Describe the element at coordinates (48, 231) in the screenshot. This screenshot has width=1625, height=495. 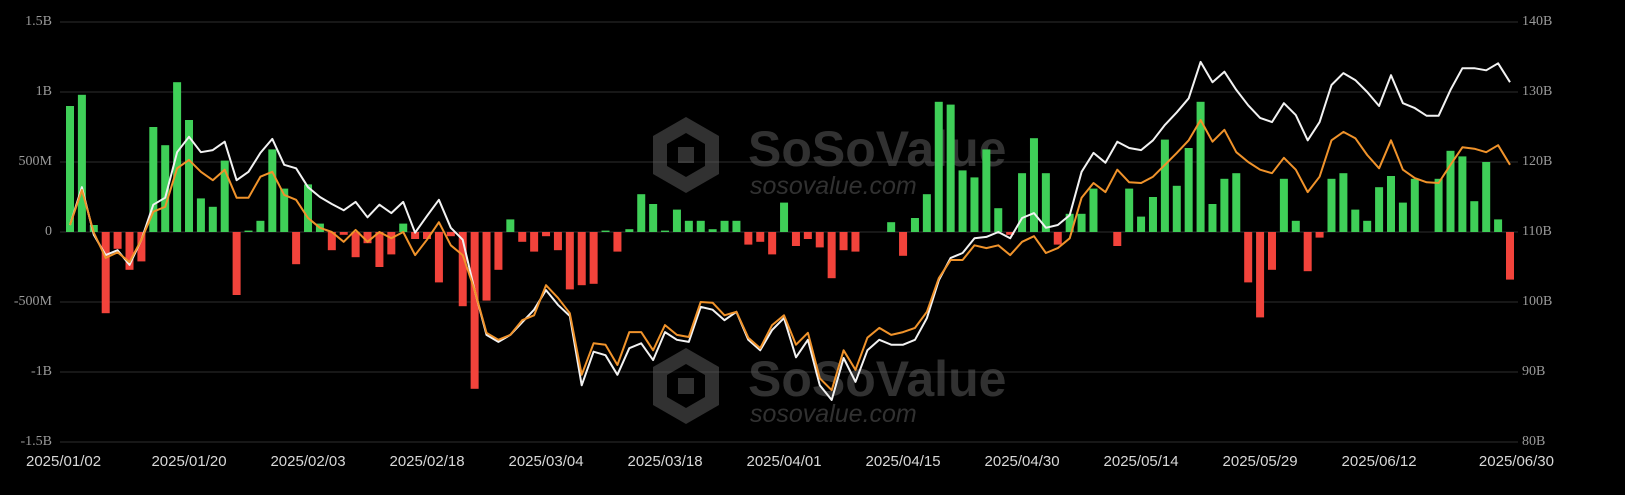
I see `y-tick-label: 0` at that location.